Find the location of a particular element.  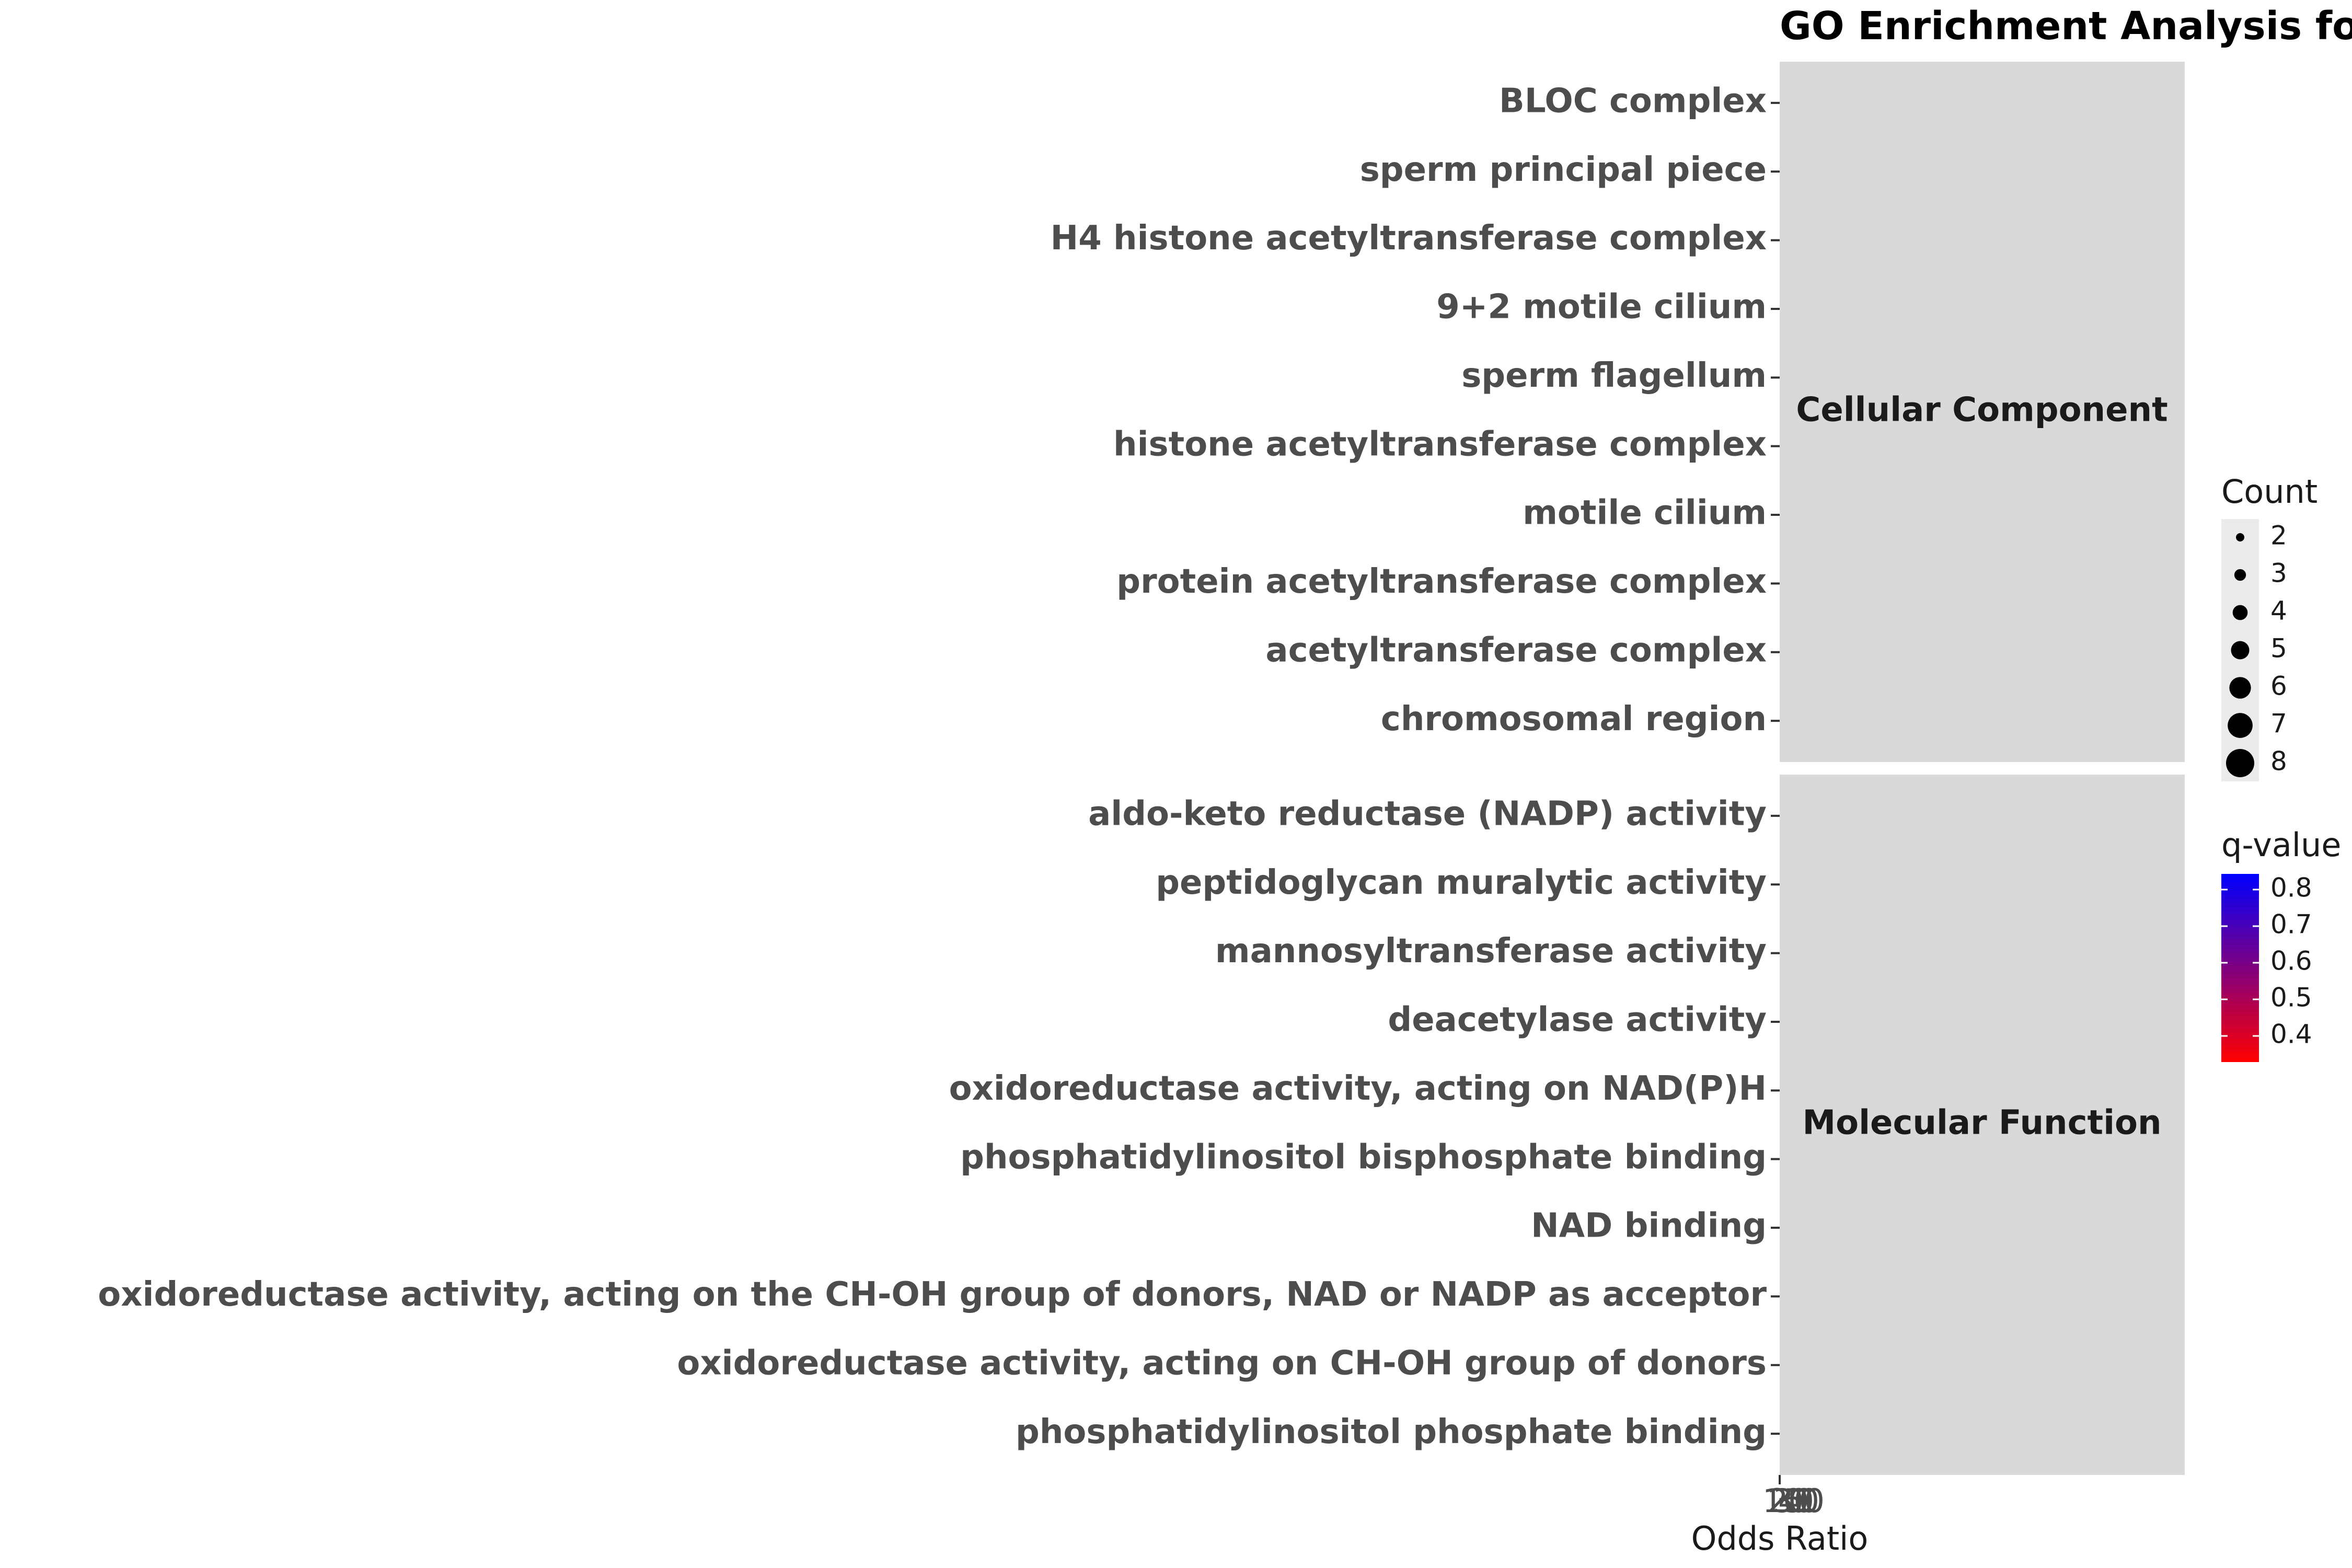

x-axis-title: Odds Ratio is located at coordinates (1780, 1538).